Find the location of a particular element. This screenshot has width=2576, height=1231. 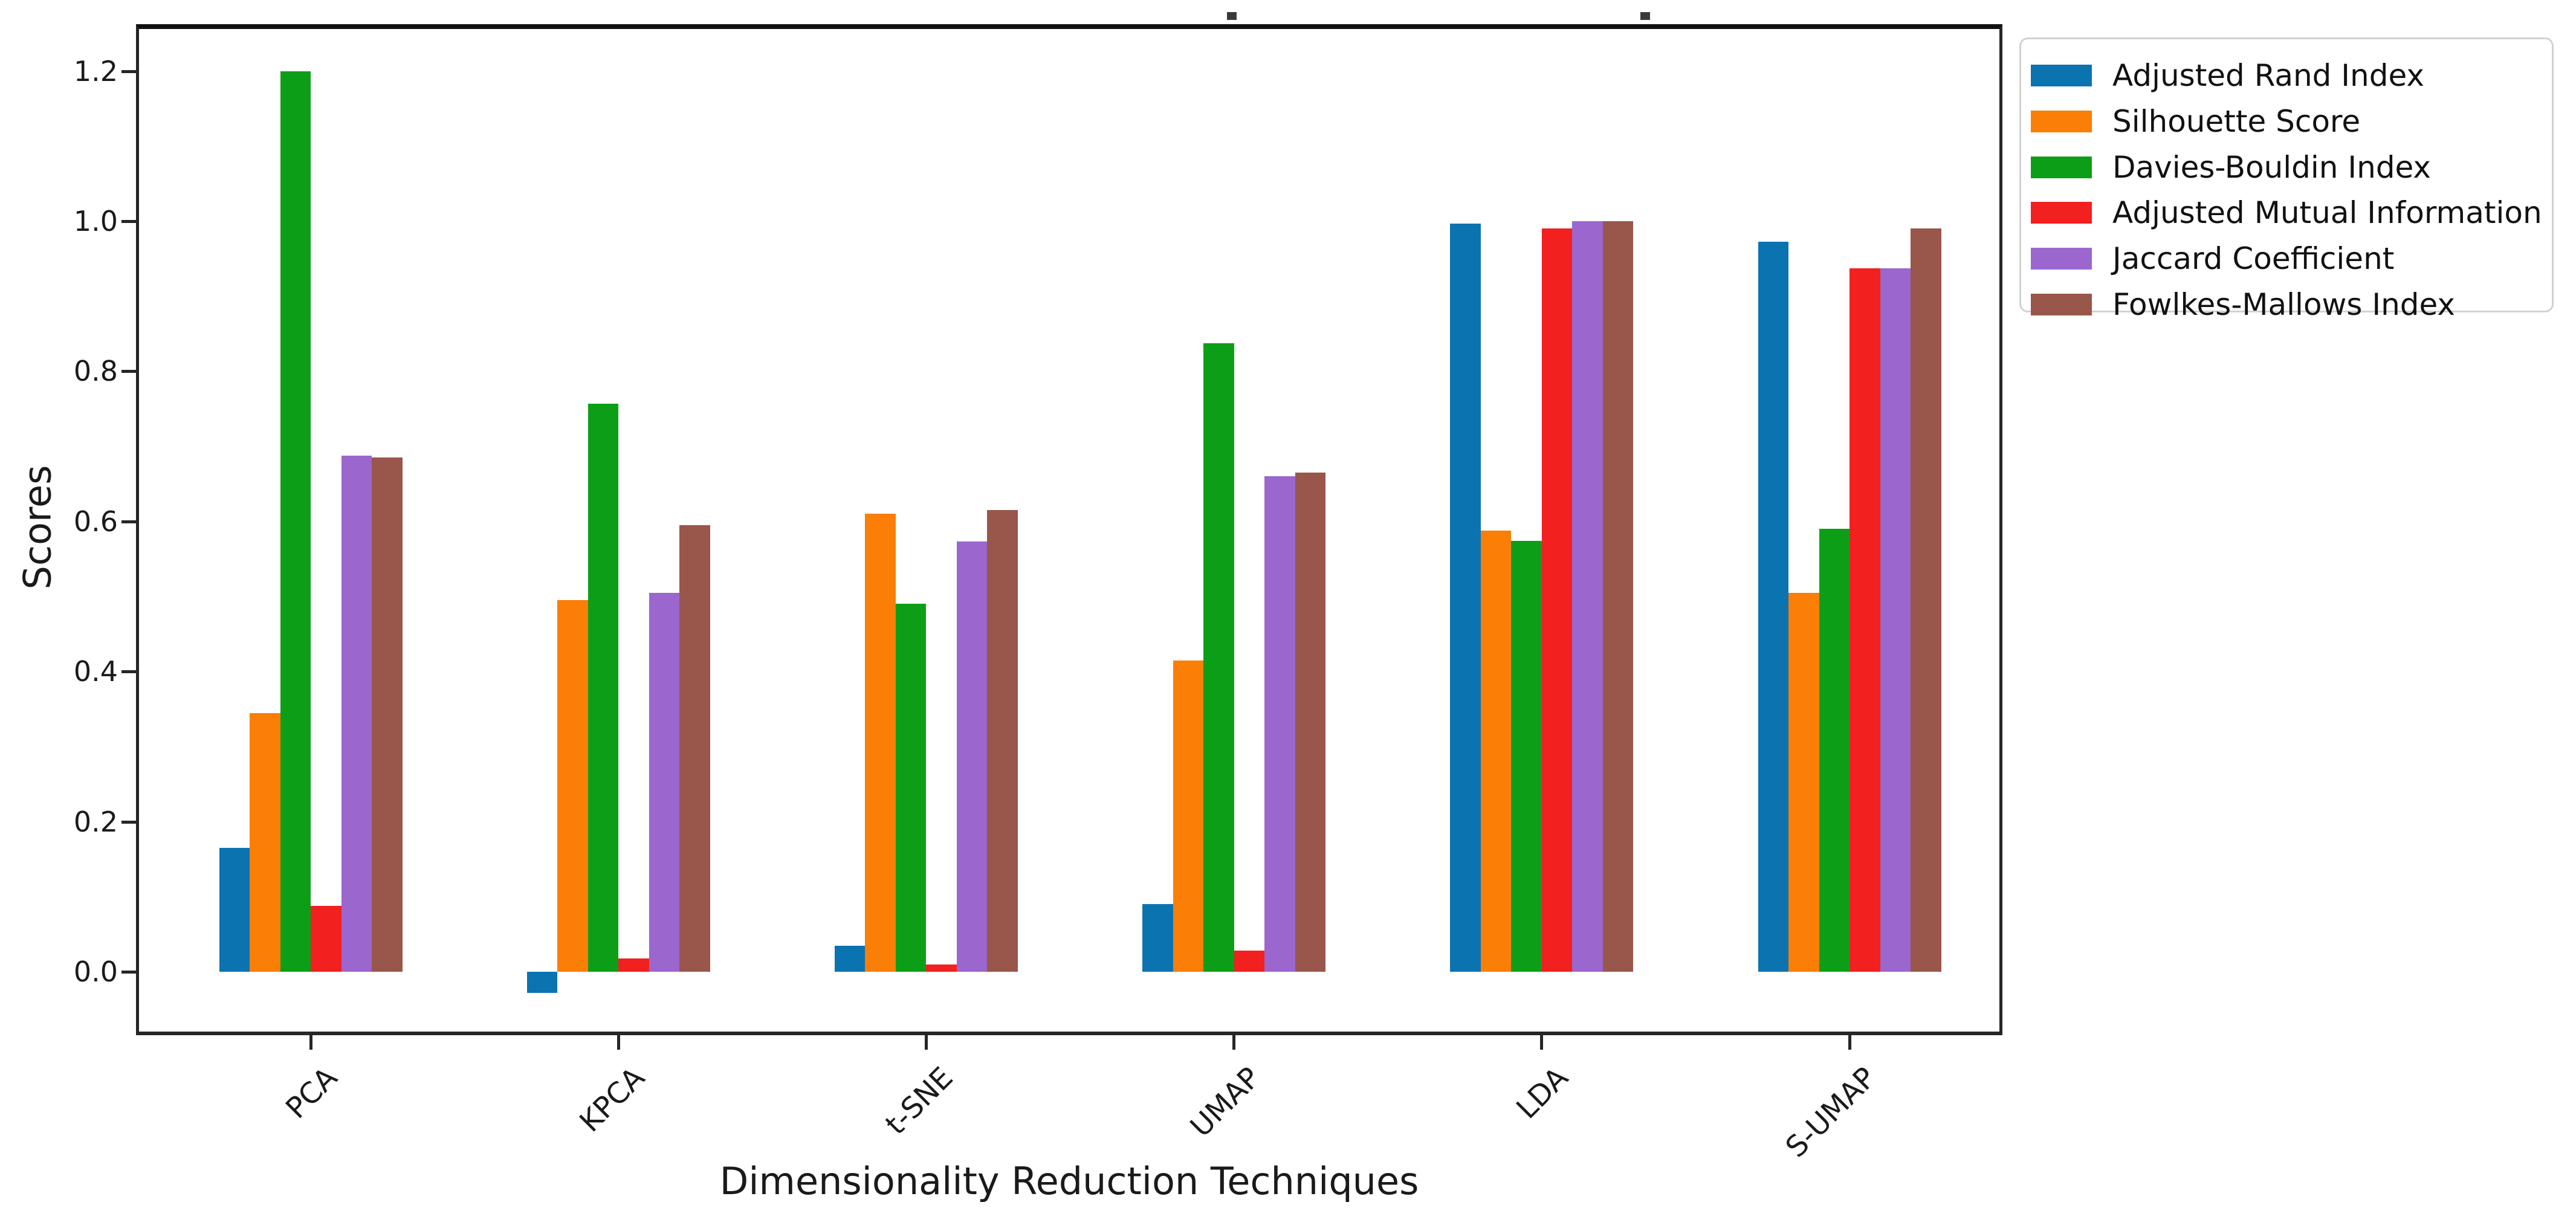

bar-jaccard-coefficient-kpca is located at coordinates (664, 782).